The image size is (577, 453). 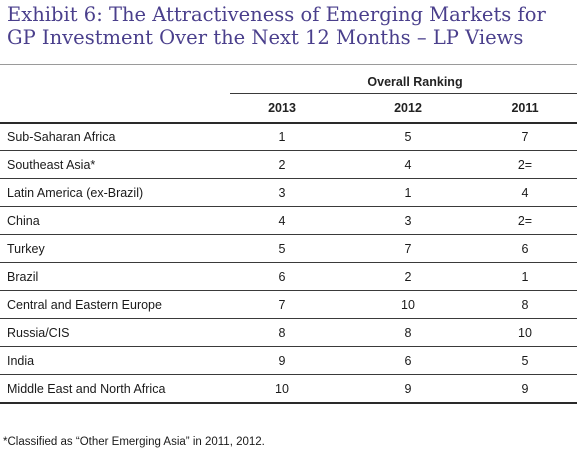 I want to click on rank-2012: 1, so click(x=408, y=193).